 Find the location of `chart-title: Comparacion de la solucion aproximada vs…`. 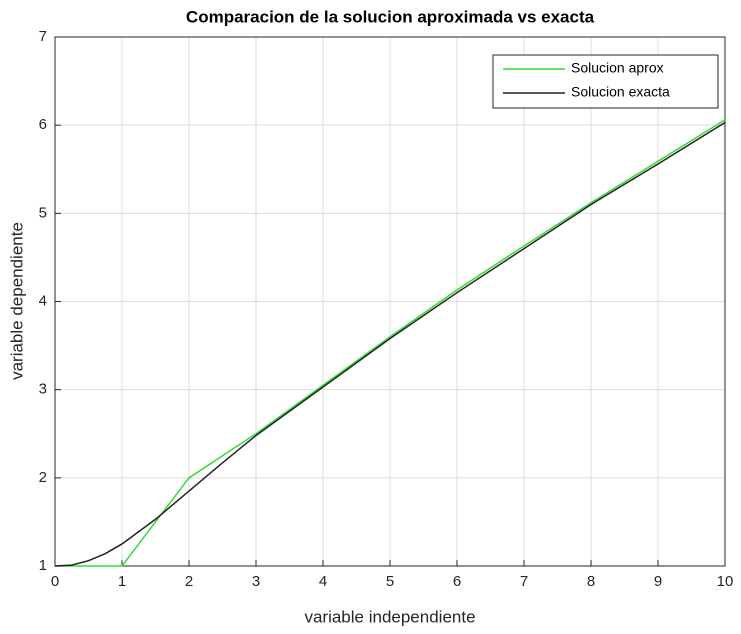

chart-title: Comparacion de la solucion aproximada vs… is located at coordinates (390, 16).